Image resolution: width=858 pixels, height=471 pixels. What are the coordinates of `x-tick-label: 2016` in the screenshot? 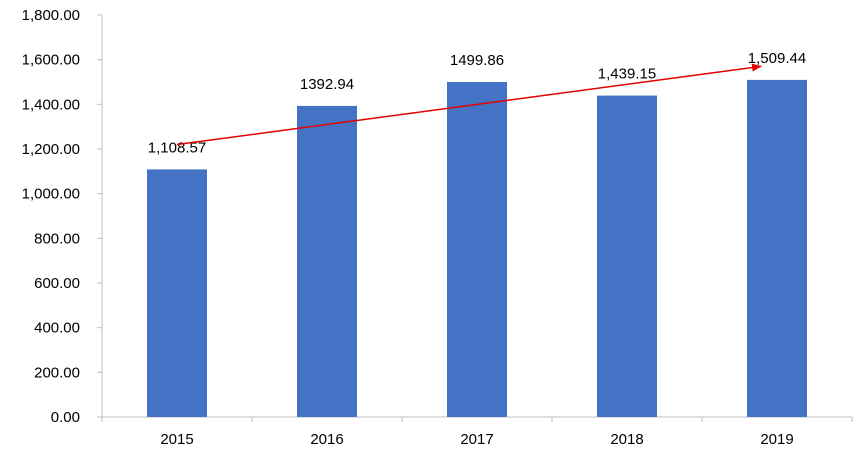 It's located at (326, 439).